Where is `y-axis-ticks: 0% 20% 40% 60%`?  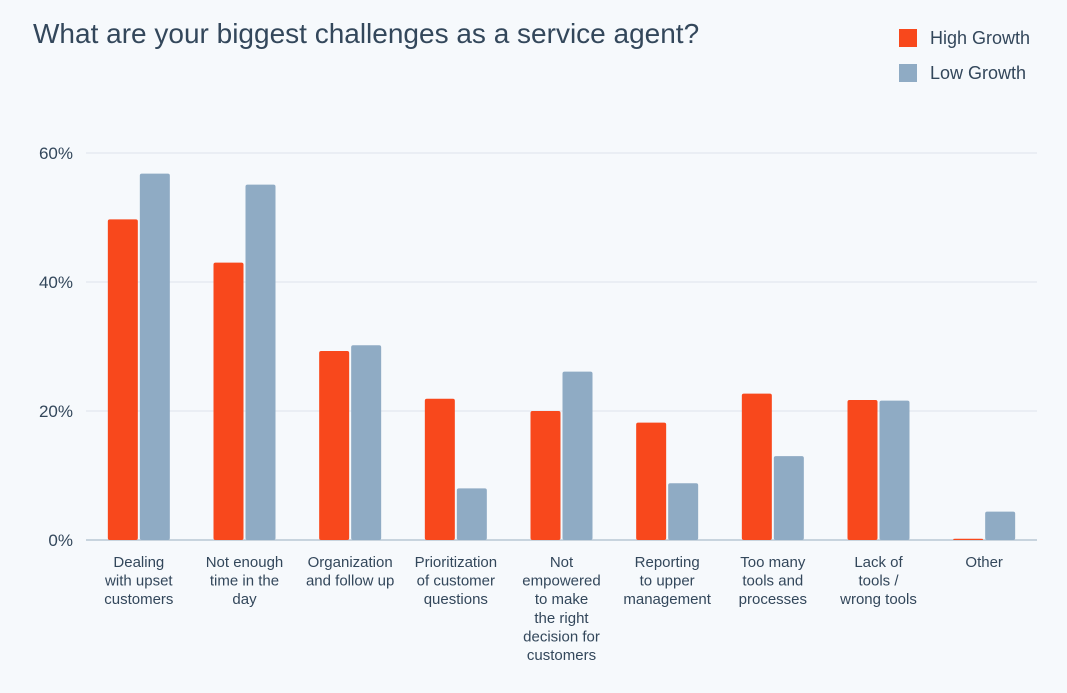 y-axis-ticks: 0% 20% 40% 60% is located at coordinates (56, 347).